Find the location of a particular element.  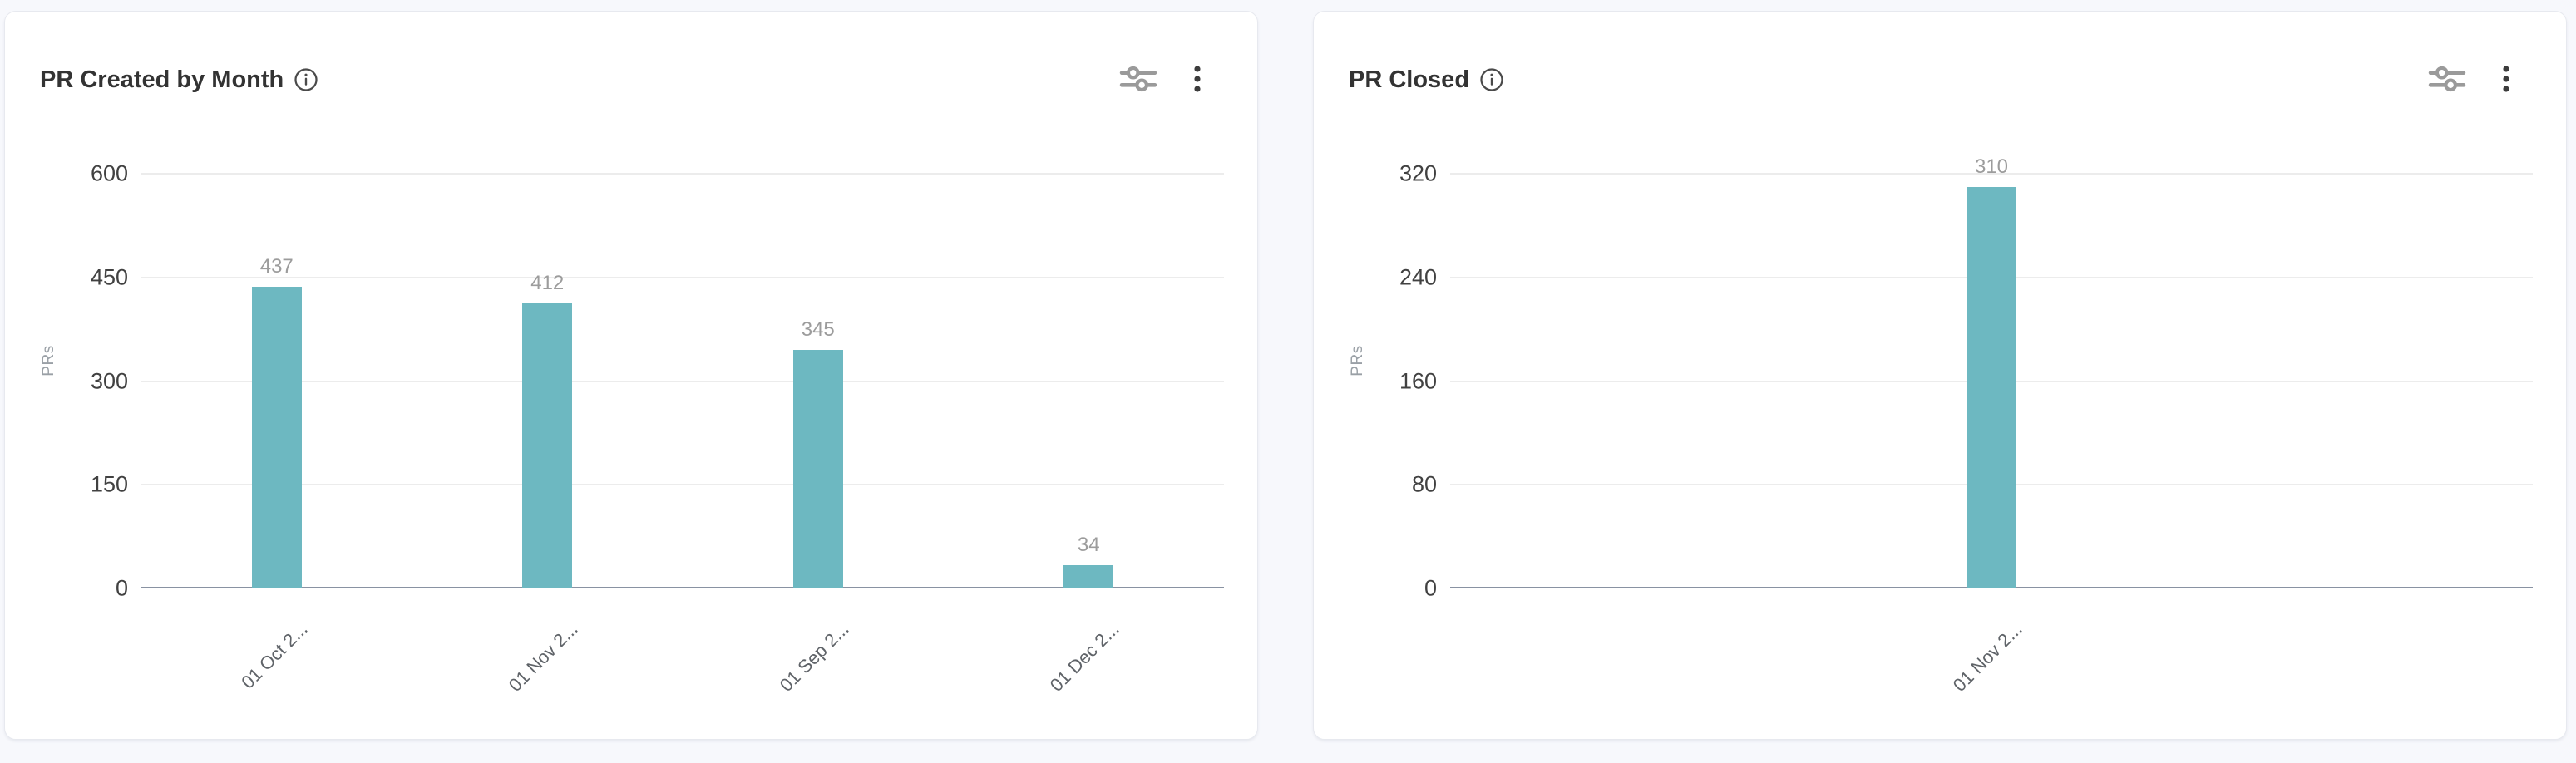

y-tick-label: 150 is located at coordinates (109, 484).